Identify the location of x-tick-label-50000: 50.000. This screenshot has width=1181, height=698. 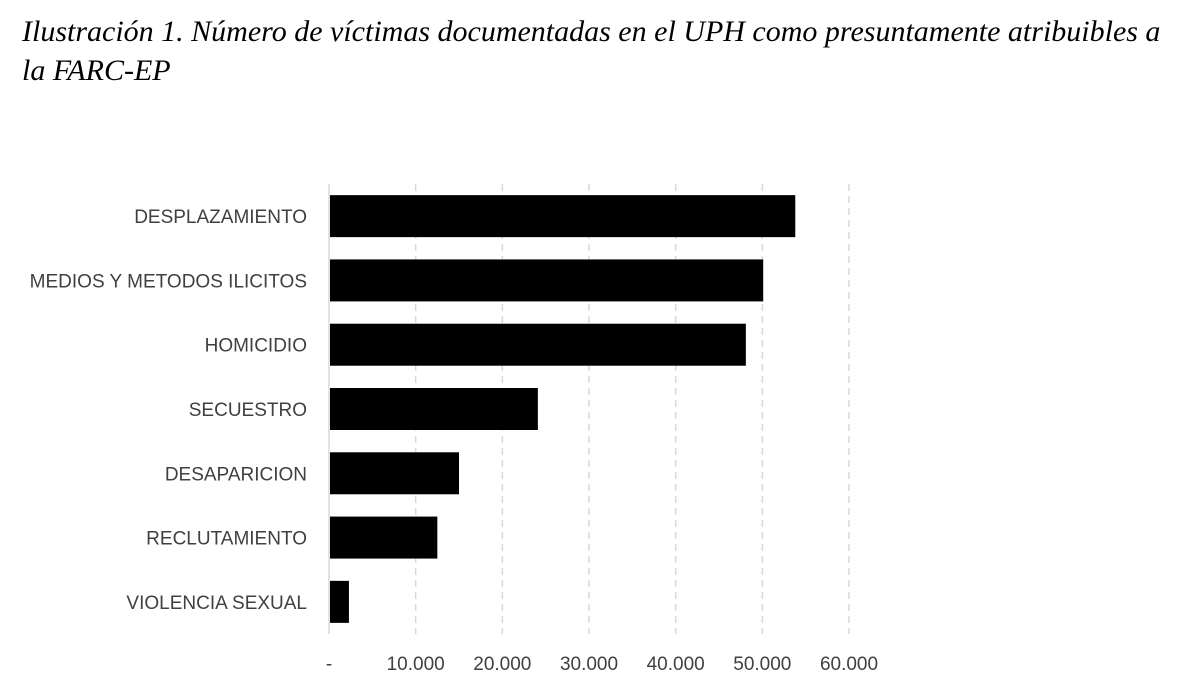
(762, 664).